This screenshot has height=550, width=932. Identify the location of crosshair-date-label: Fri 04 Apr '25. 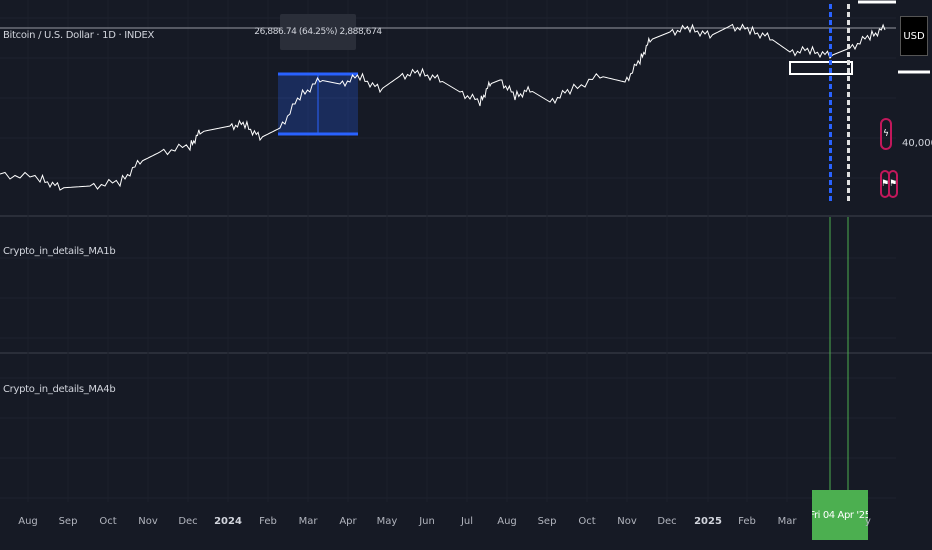
(840, 515).